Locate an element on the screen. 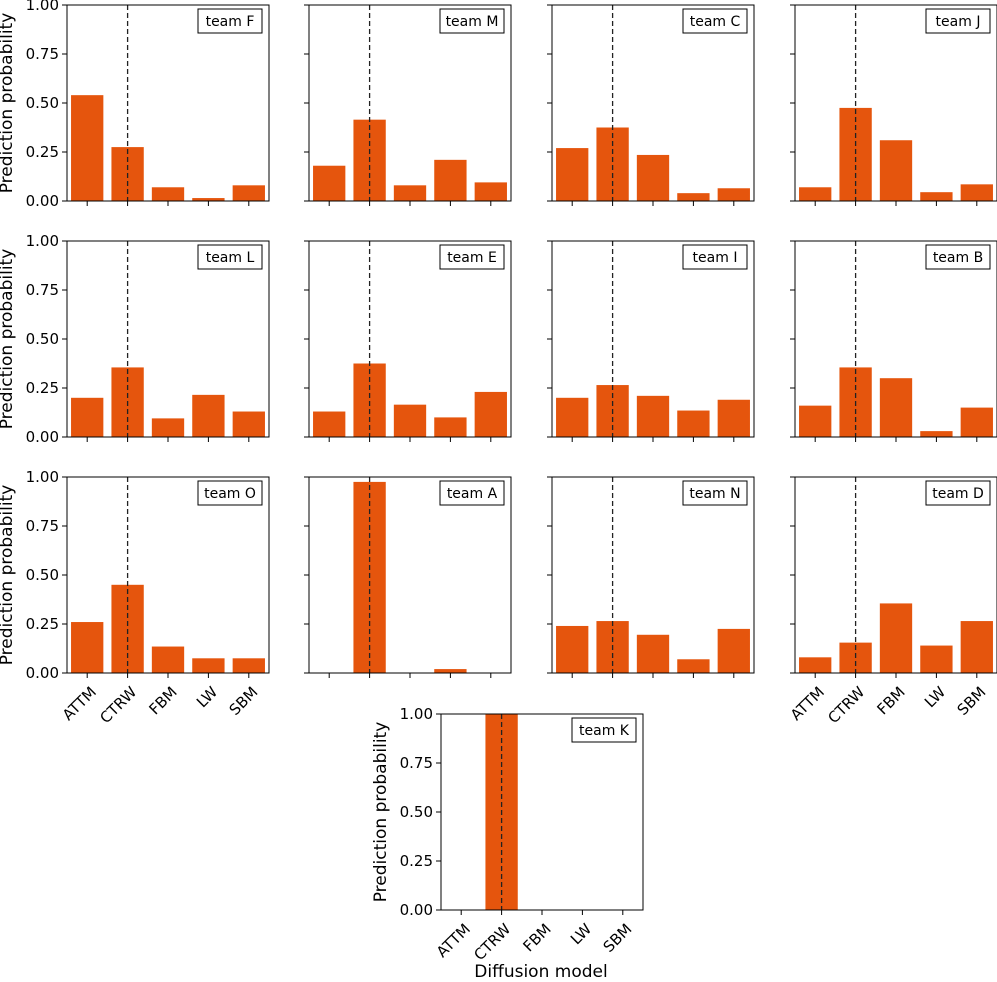  x-axis-label: Diffusion model is located at coordinates (540, 972).